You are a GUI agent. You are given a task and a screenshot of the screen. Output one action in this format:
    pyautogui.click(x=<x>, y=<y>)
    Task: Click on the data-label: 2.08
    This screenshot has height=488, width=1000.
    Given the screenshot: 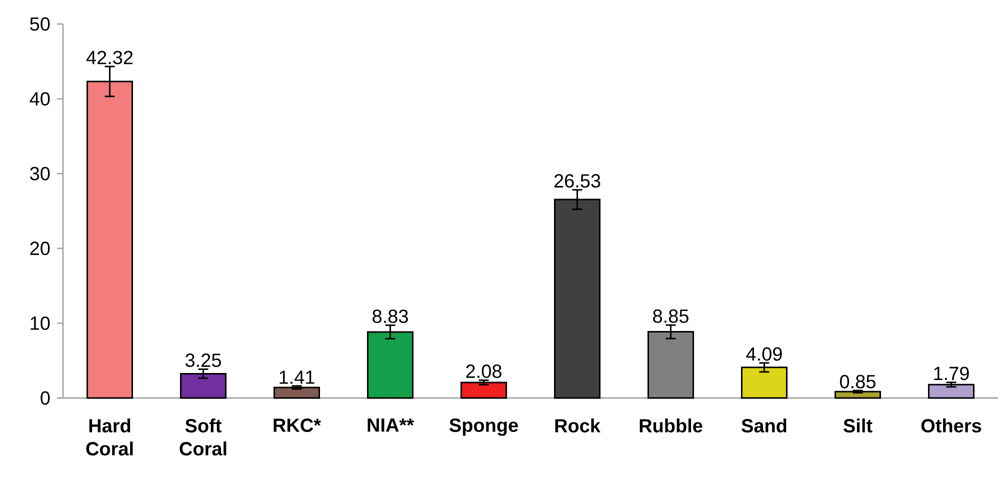 What is the action you would take?
    pyautogui.click(x=484, y=371)
    